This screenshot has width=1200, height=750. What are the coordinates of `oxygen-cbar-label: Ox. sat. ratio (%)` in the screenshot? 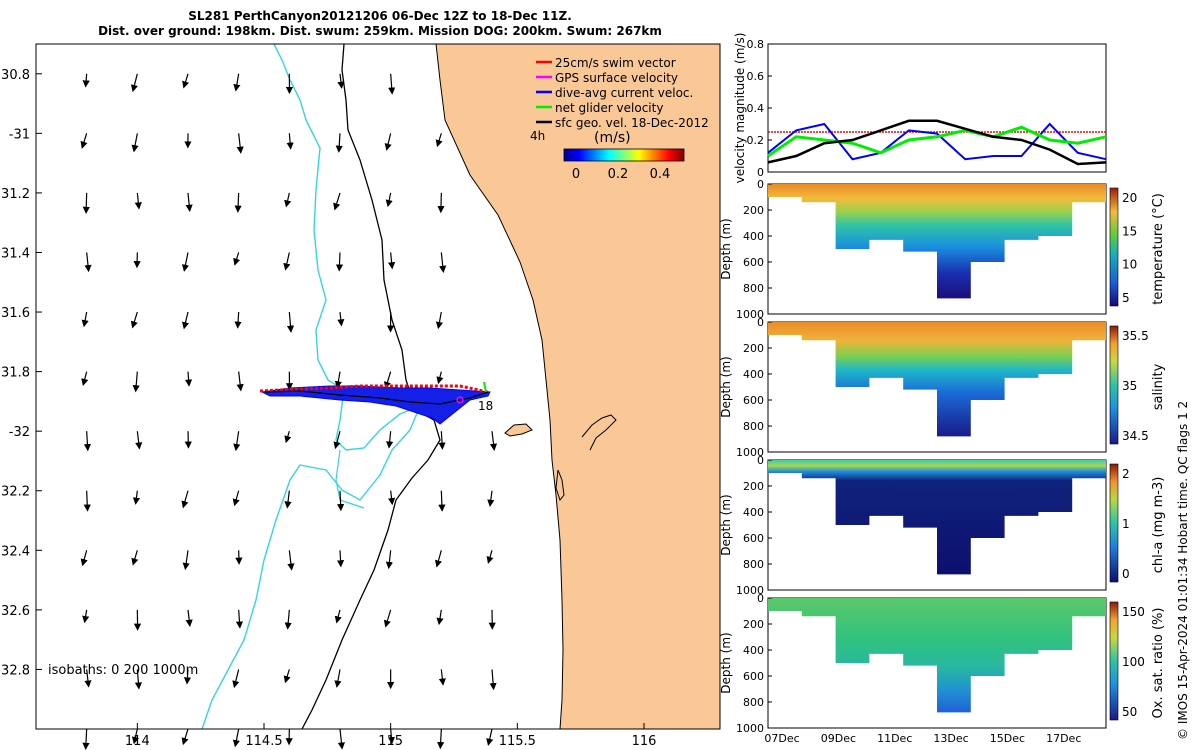 It's located at (1158, 663).